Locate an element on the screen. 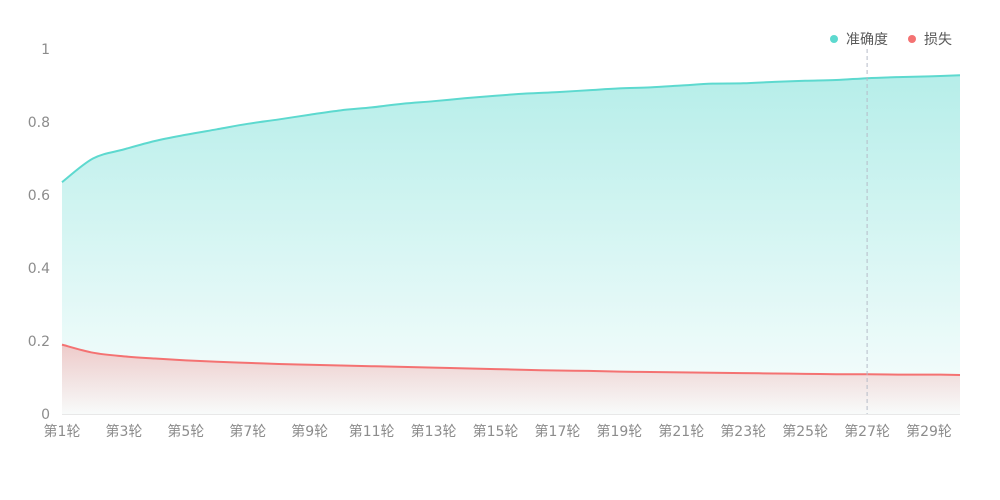  x-tick-label: 第9轮 is located at coordinates (309, 431).